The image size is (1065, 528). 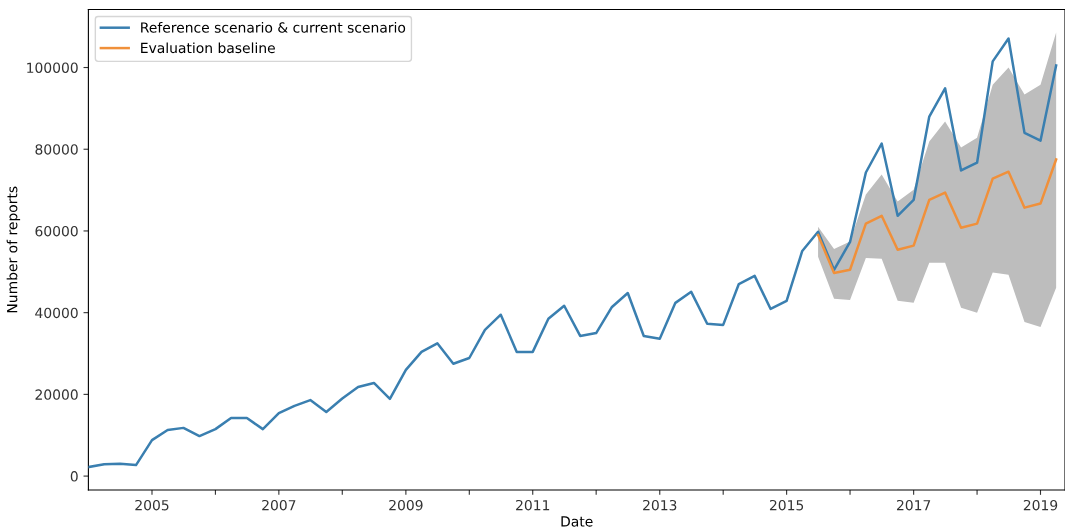 What do you see at coordinates (56, 394) in the screenshot?
I see `y-tick-label: 20000` at bounding box center [56, 394].